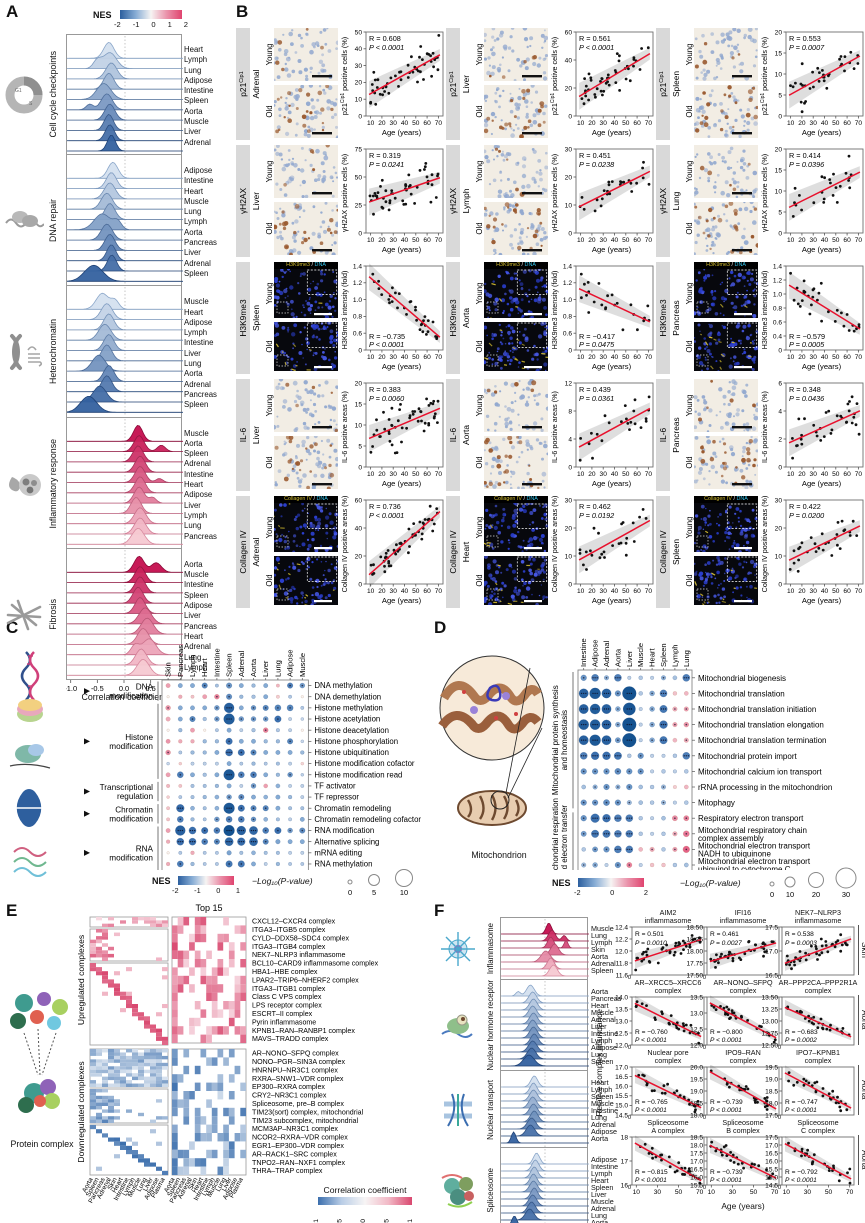 The image size is (865, 1223). What do you see at coordinates (663, 201) in the screenshot?
I see `marker-label: γH2AX` at bounding box center [663, 201].